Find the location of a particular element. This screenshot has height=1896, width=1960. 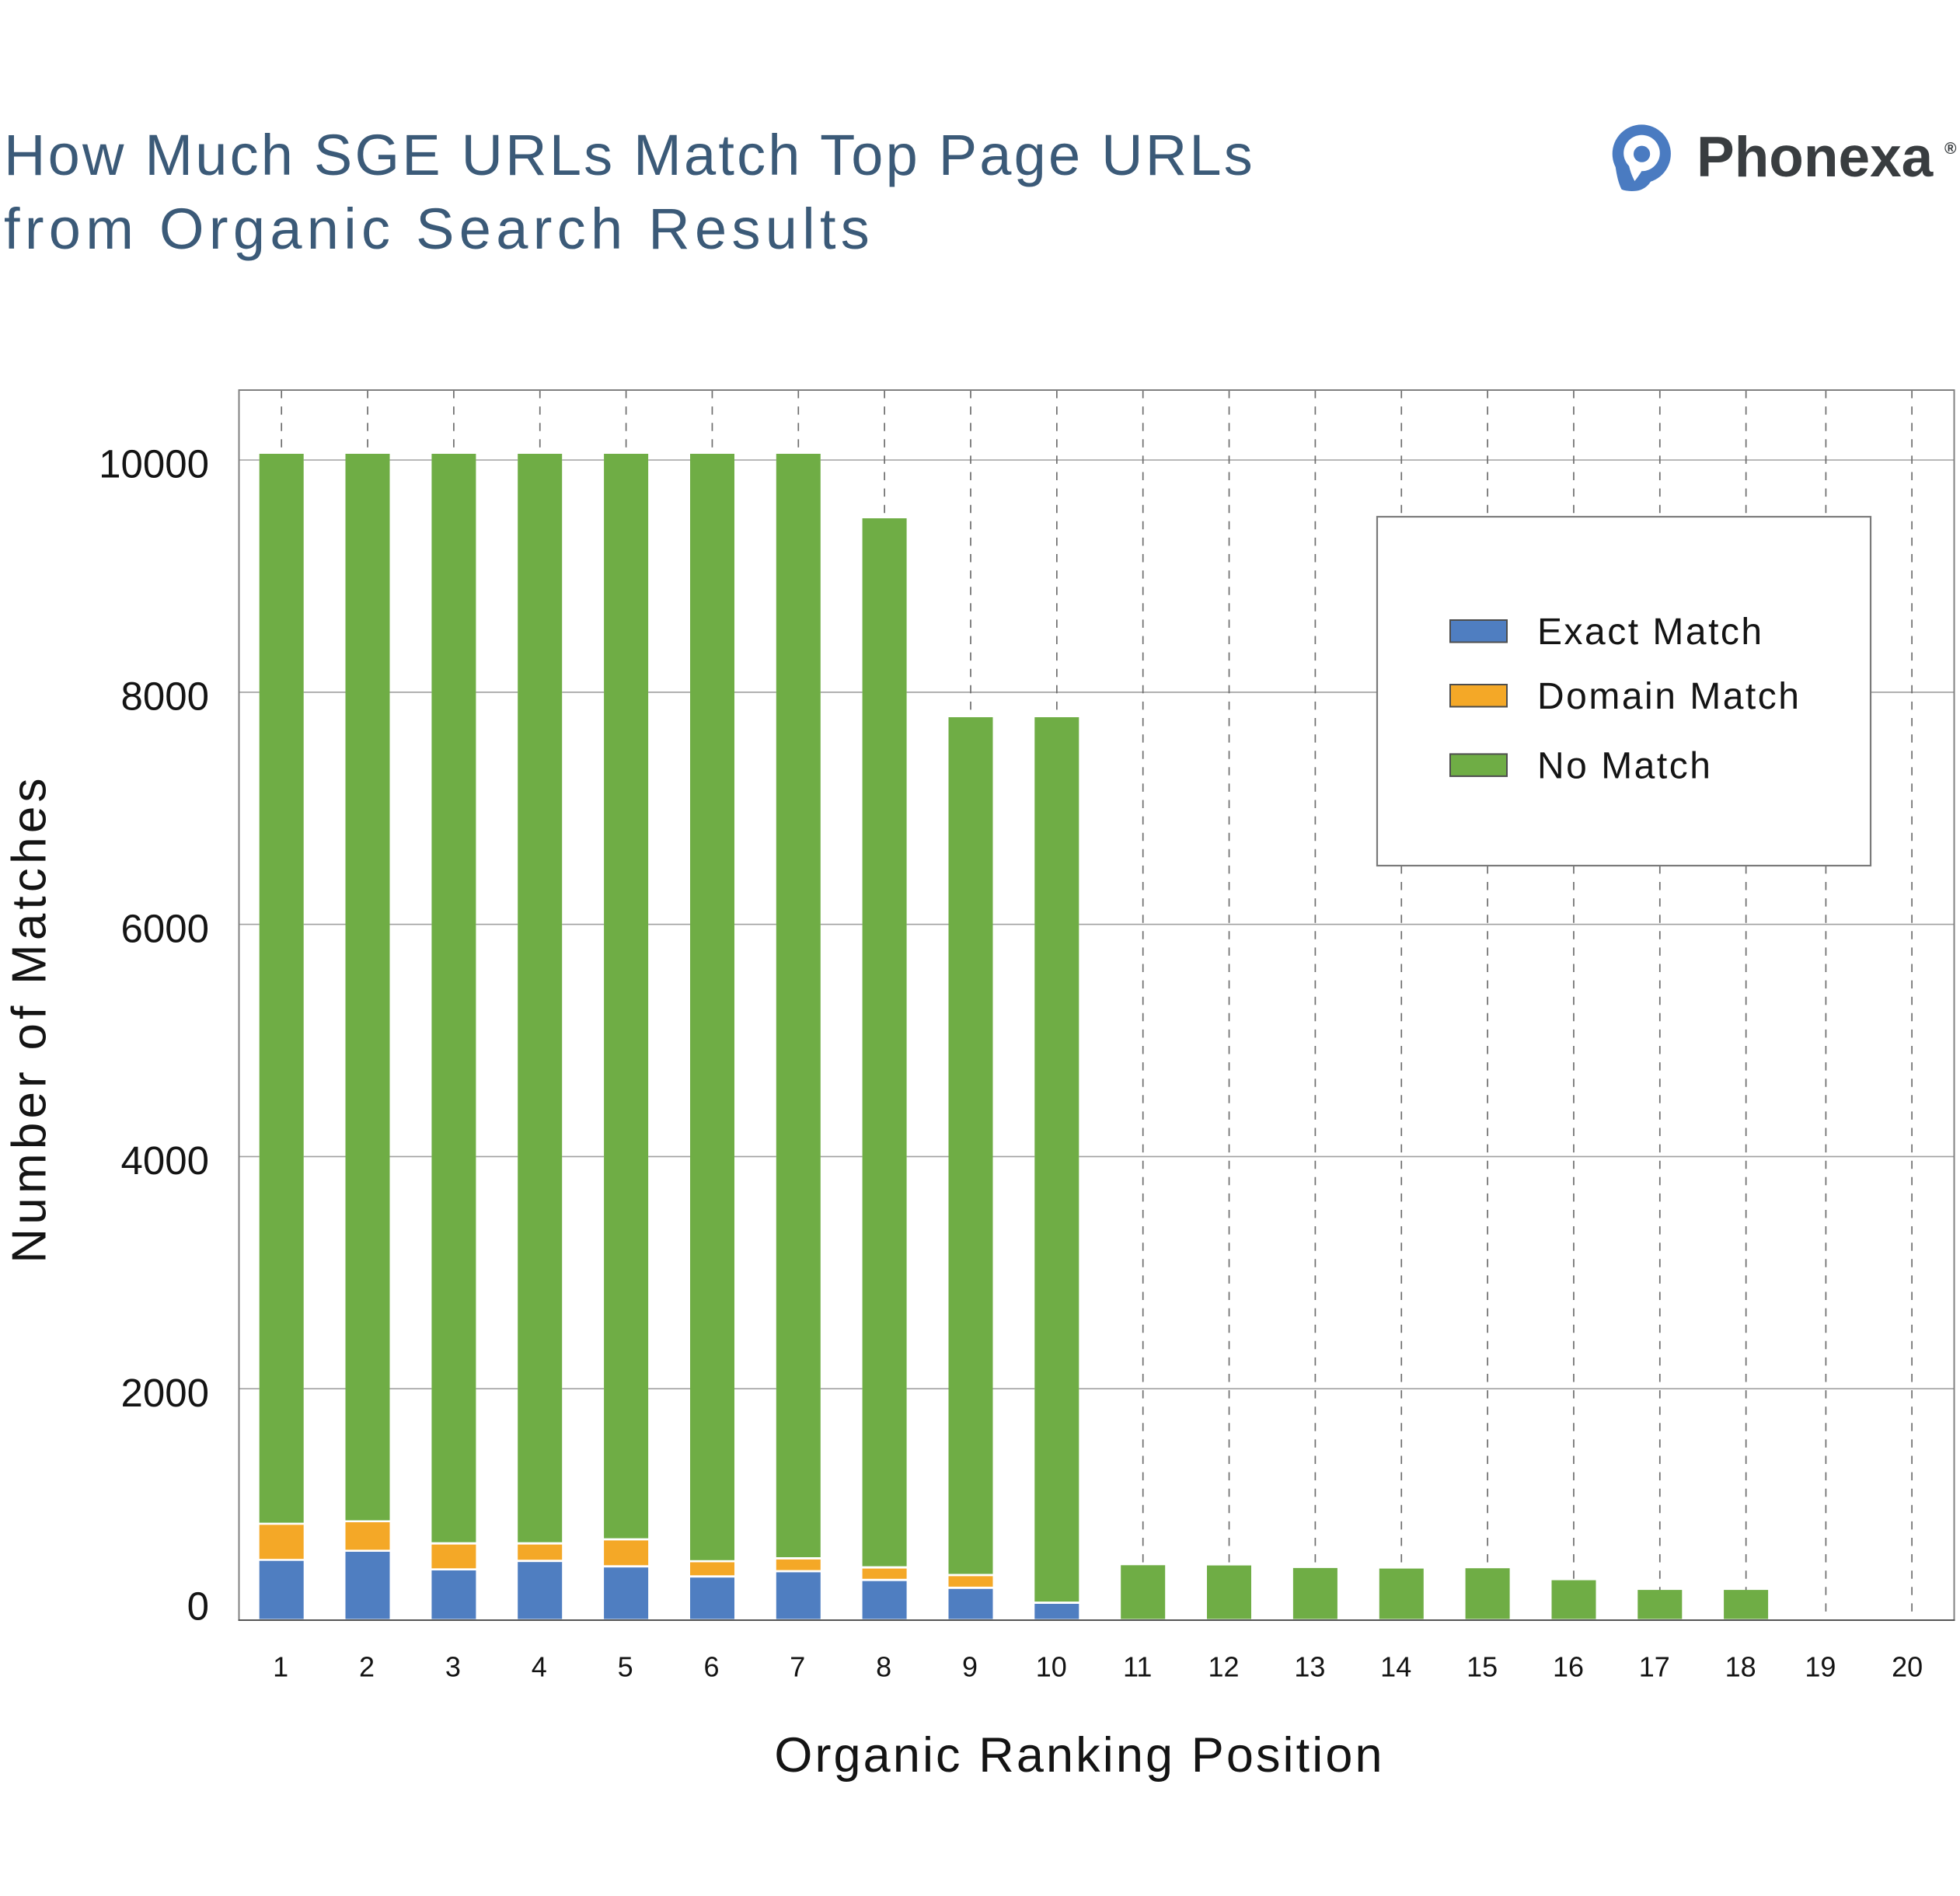

svg-text: 11 is located at coordinates (1137, 1667).